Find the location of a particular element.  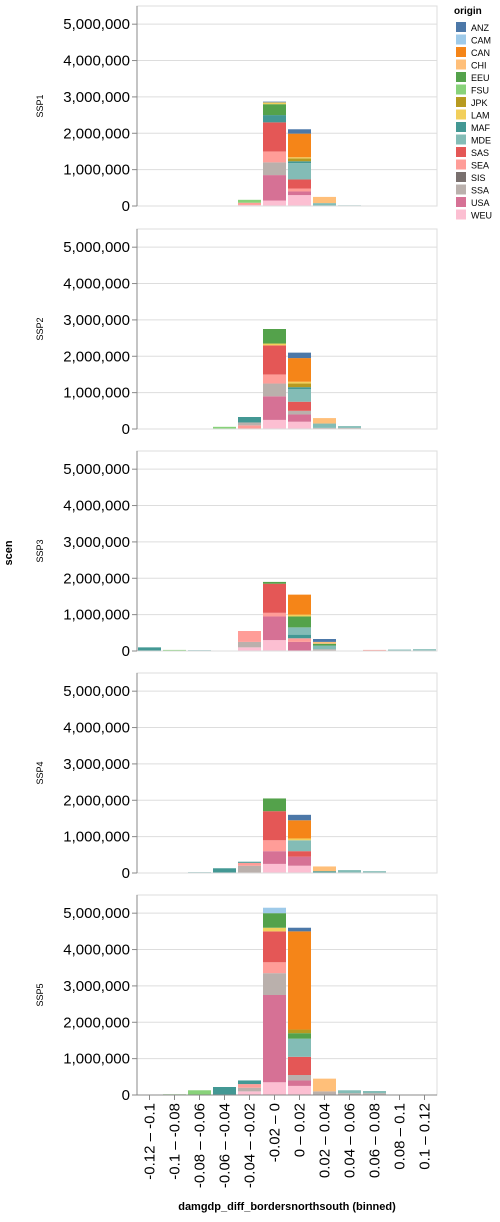

x-tick-label: -0.1 – -0.08 is located at coordinates (175, 1141).